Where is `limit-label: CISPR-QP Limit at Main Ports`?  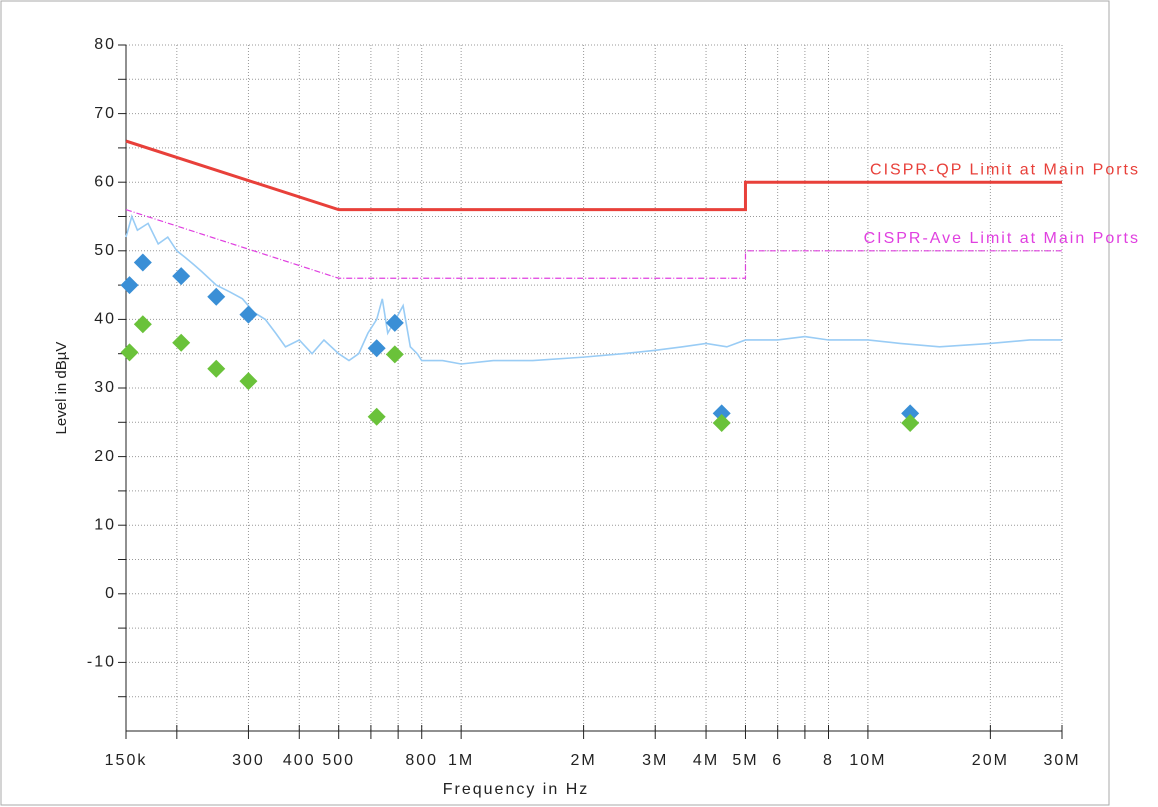
limit-label: CISPR-QP Limit at Main Ports is located at coordinates (1005, 169).